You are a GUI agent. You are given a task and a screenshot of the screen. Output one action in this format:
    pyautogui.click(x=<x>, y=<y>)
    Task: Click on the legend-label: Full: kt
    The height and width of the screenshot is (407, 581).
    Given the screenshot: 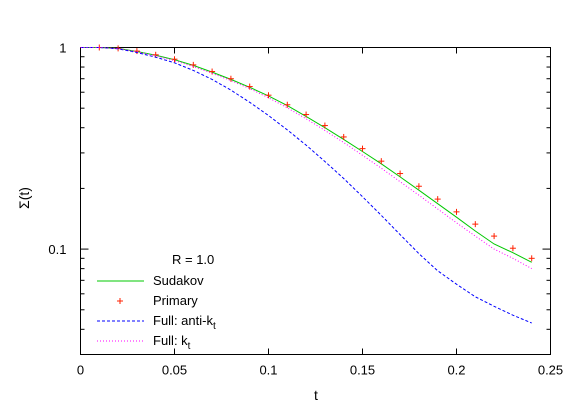 What is the action you would take?
    pyautogui.click(x=172, y=342)
    